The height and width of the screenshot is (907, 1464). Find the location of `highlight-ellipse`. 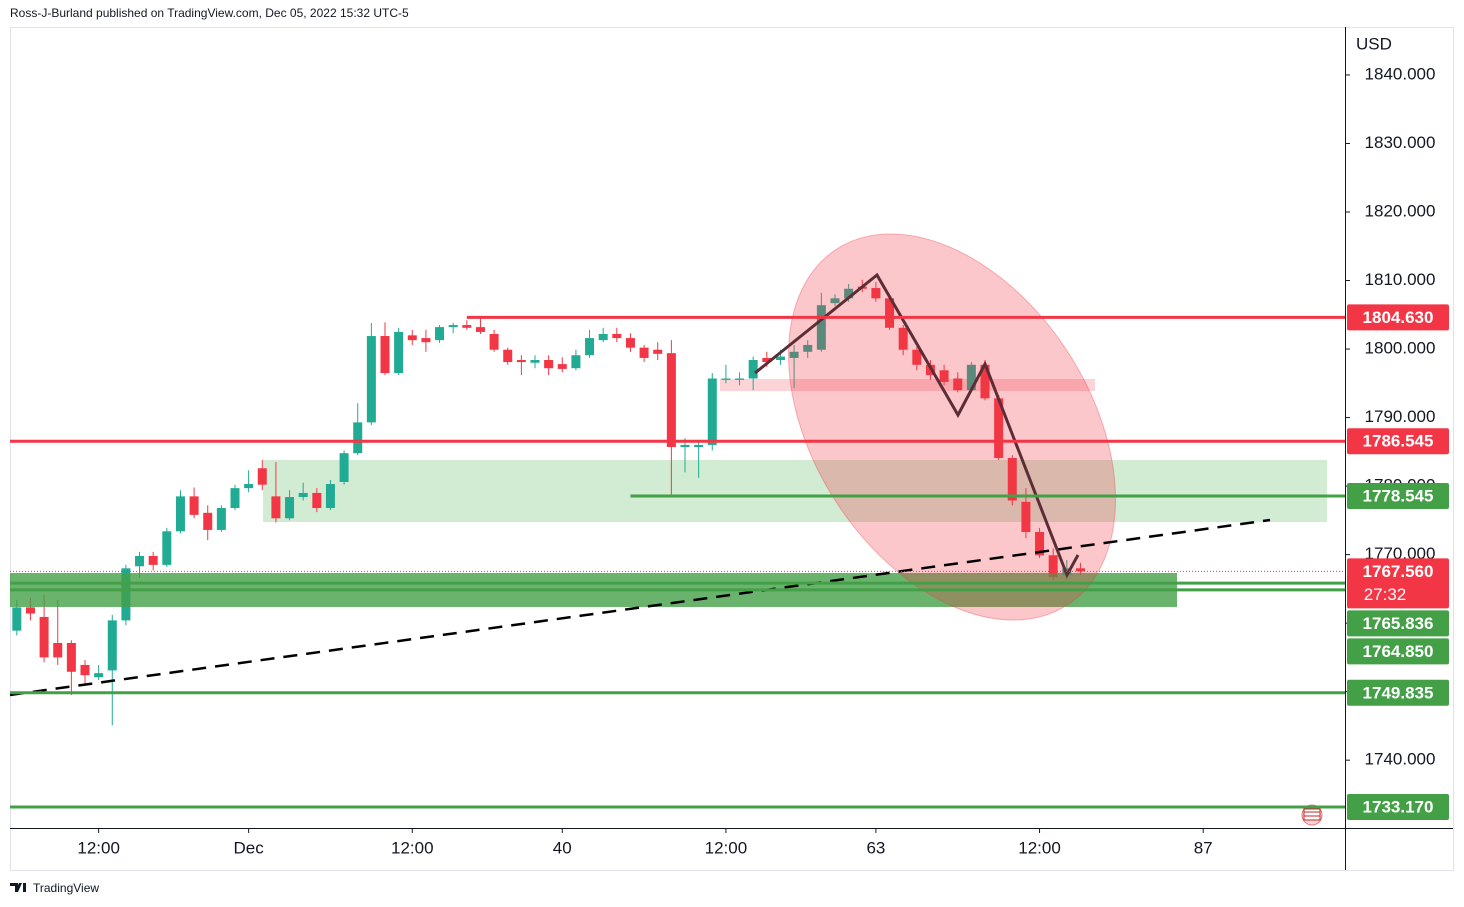

highlight-ellipse is located at coordinates (952, 427).